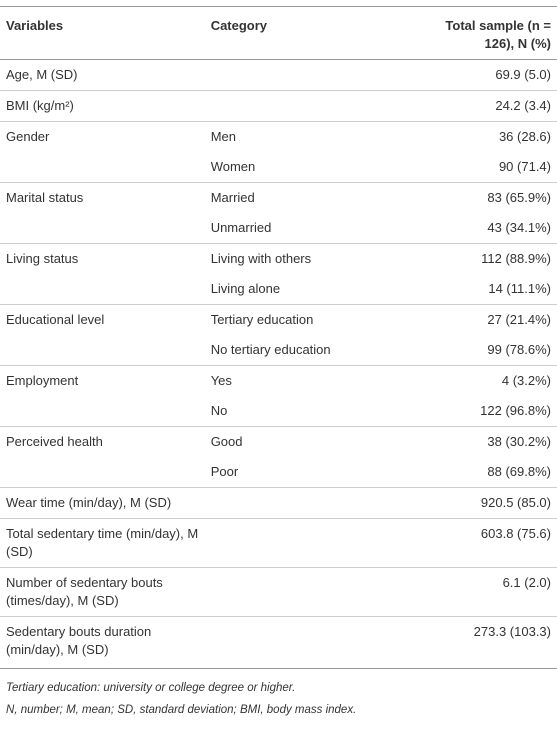 This screenshot has height=729, width=557. What do you see at coordinates (472, 503) in the screenshot?
I see `table-cell: 920.5 (85.0)` at bounding box center [472, 503].